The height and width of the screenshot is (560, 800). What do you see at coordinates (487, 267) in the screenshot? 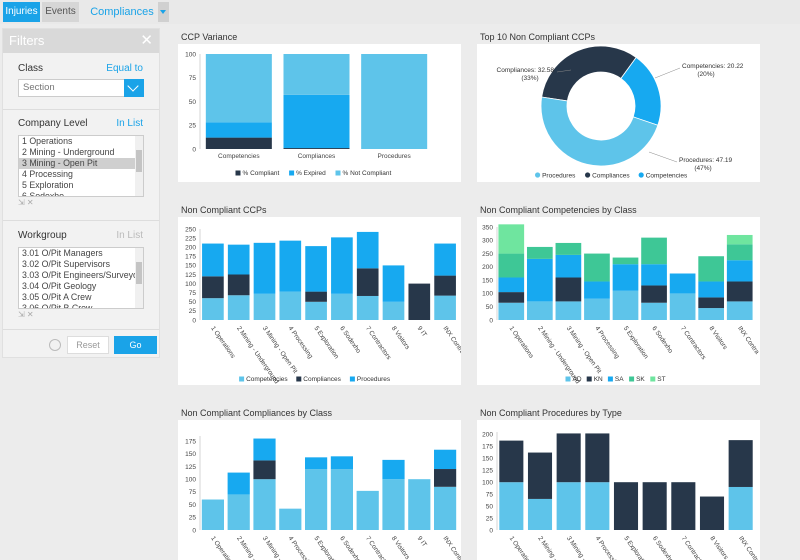
I see `y-tick-label: 200` at bounding box center [487, 267].